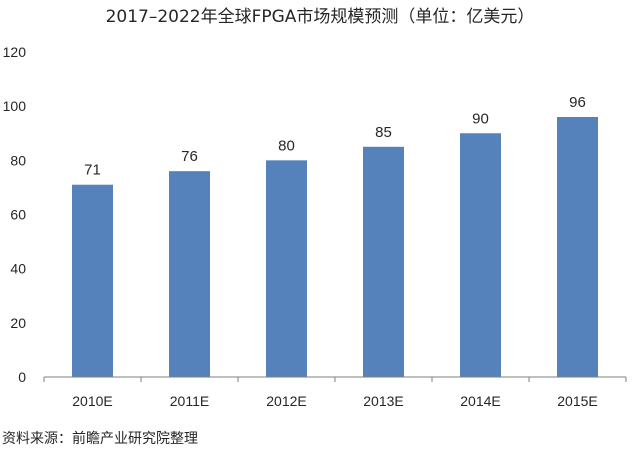 The image size is (640, 452). What do you see at coordinates (92, 170) in the screenshot?
I see `value-label: 71` at bounding box center [92, 170].